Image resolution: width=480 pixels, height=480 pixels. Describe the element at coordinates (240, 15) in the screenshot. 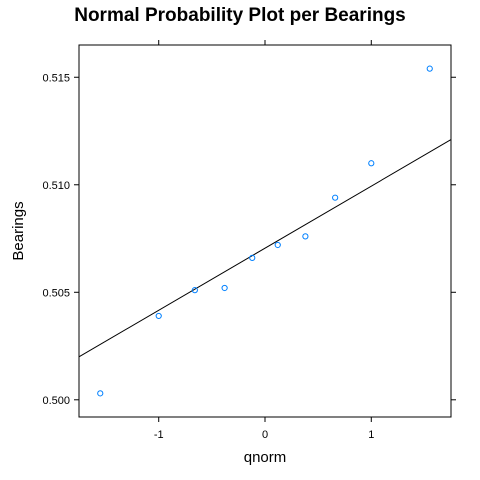

I see `chart-title: Normal Probability Plot per Bearings` at that location.